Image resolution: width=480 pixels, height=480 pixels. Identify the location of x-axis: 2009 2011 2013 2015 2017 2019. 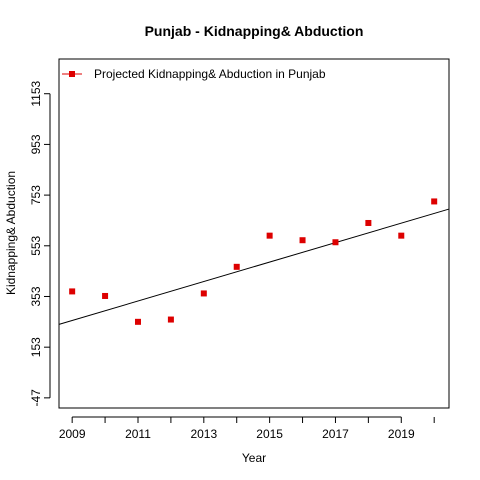
(247, 428).